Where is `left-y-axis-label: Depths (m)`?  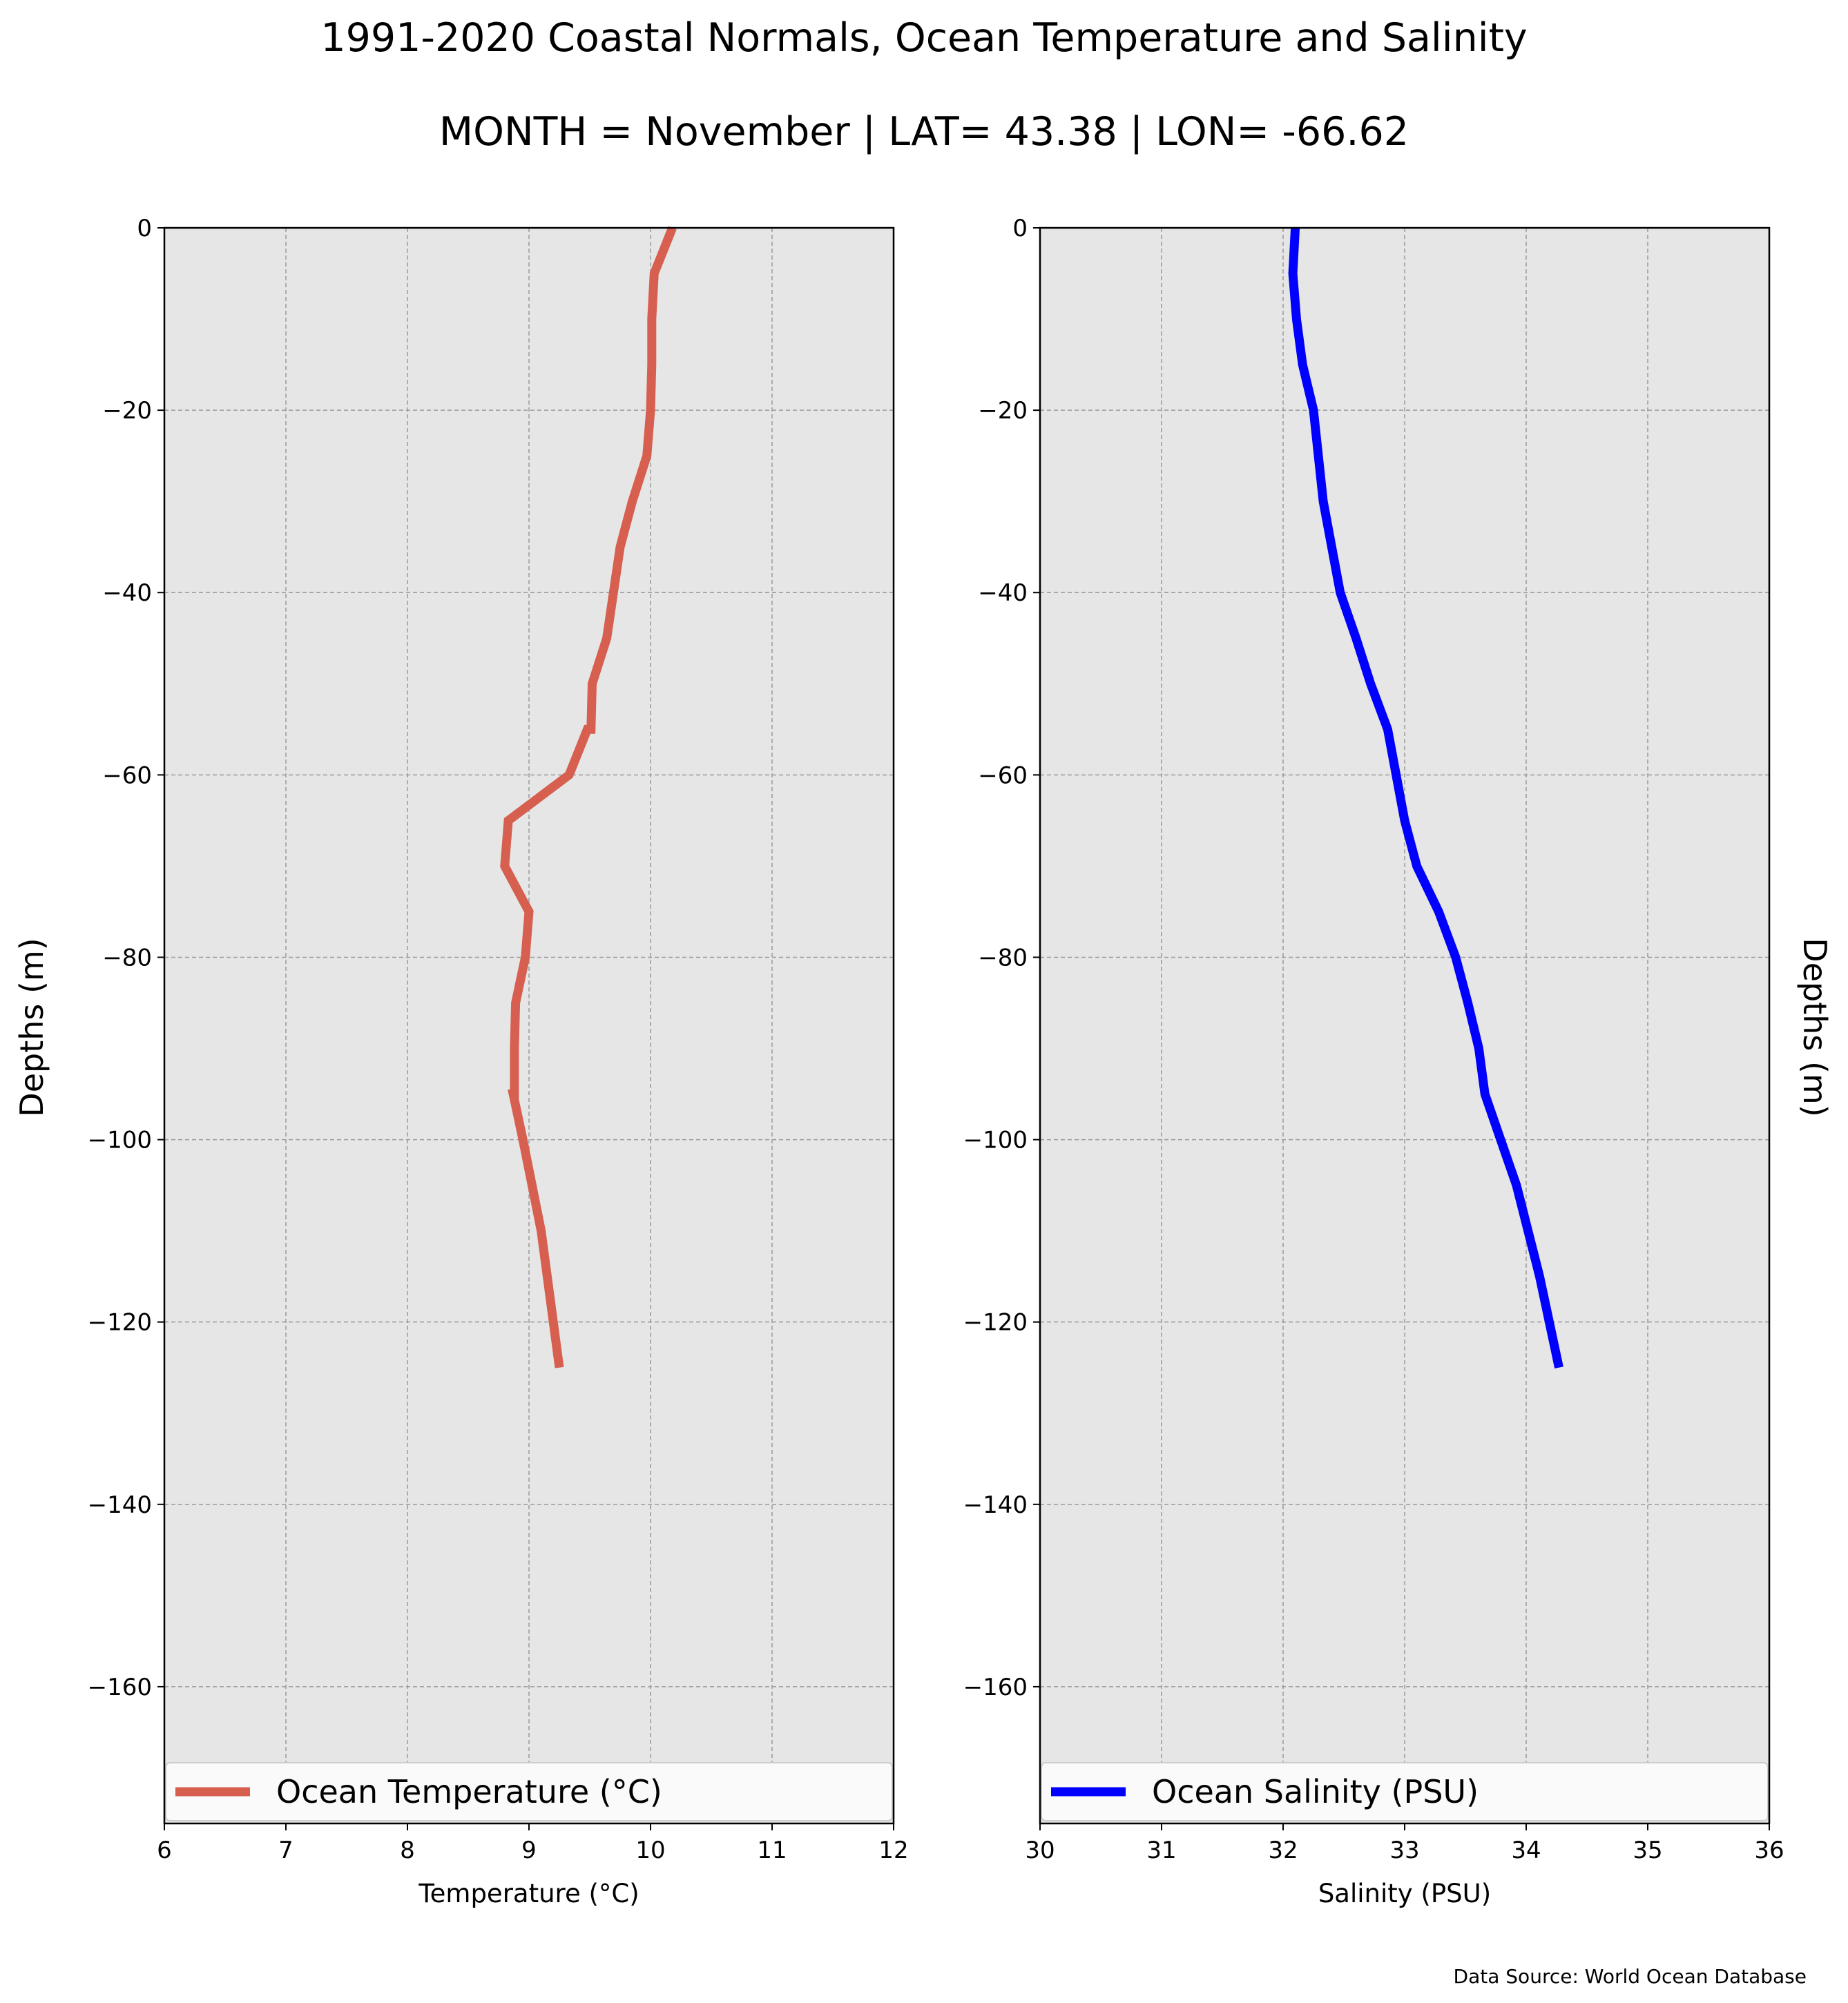
left-y-axis-label: Depths (m) is located at coordinates (31, 1027).